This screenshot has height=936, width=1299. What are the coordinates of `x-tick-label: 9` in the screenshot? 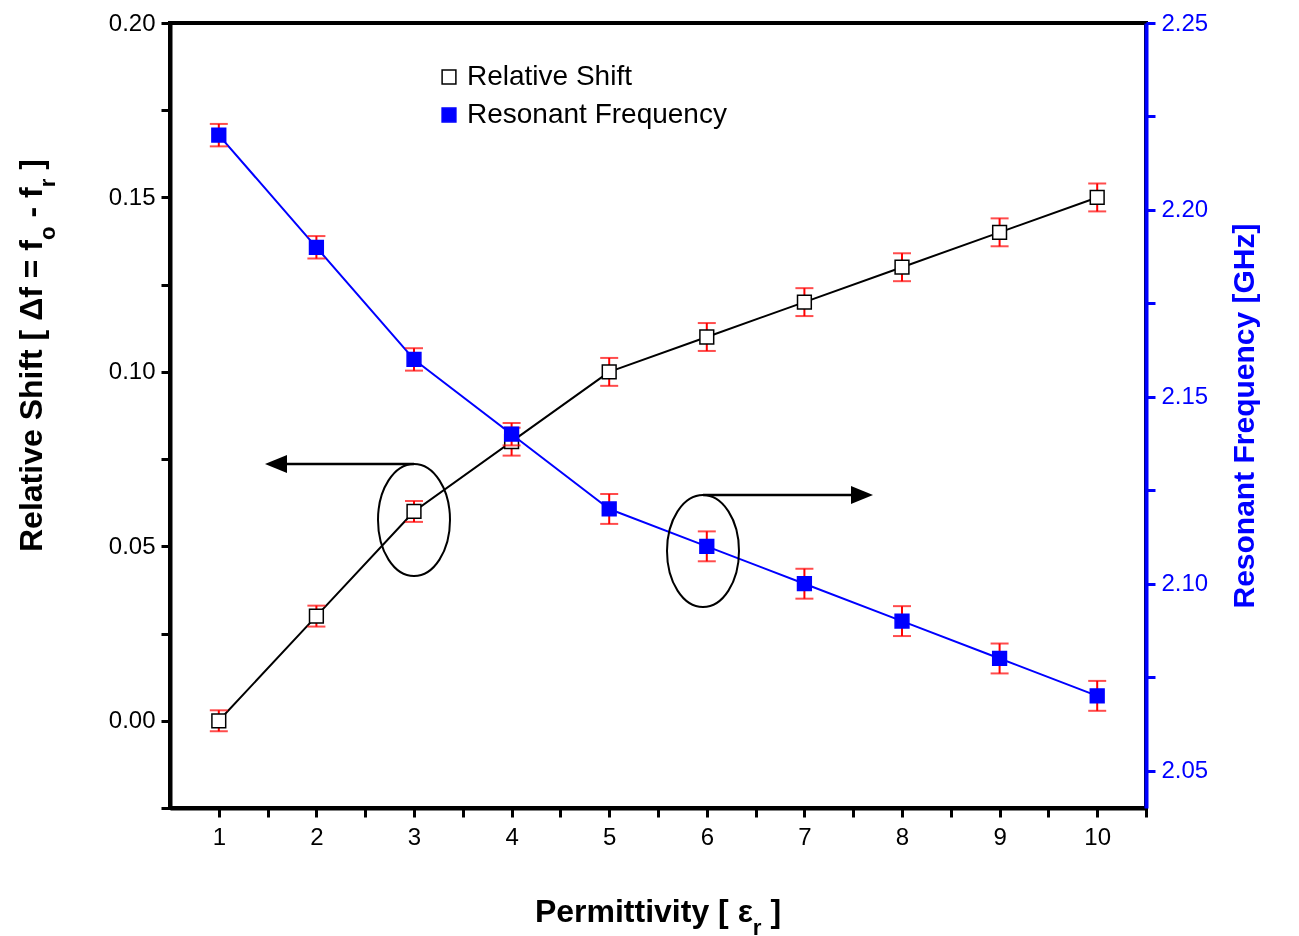 It's located at (1000, 836).